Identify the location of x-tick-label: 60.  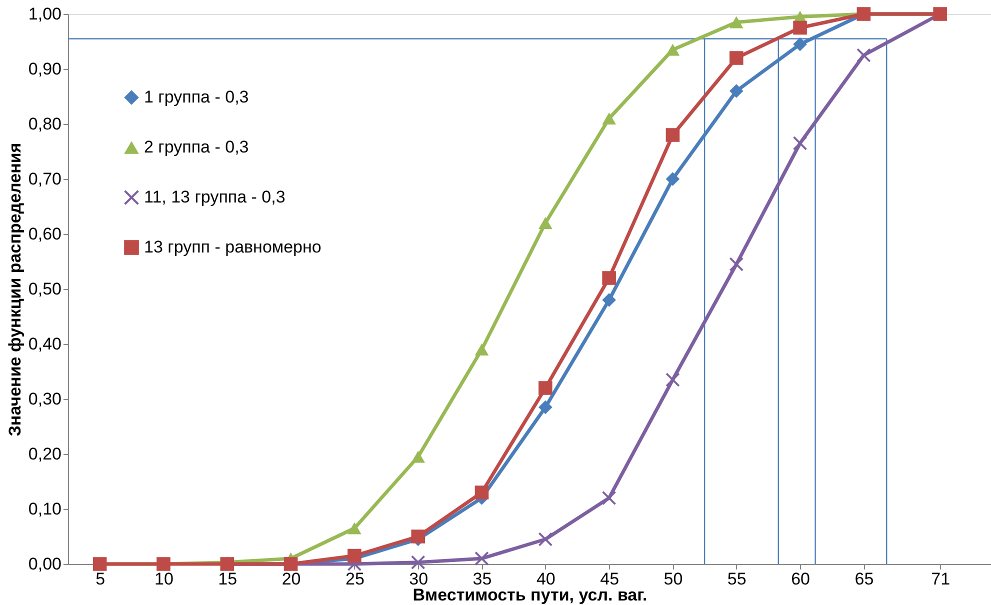
(800, 579).